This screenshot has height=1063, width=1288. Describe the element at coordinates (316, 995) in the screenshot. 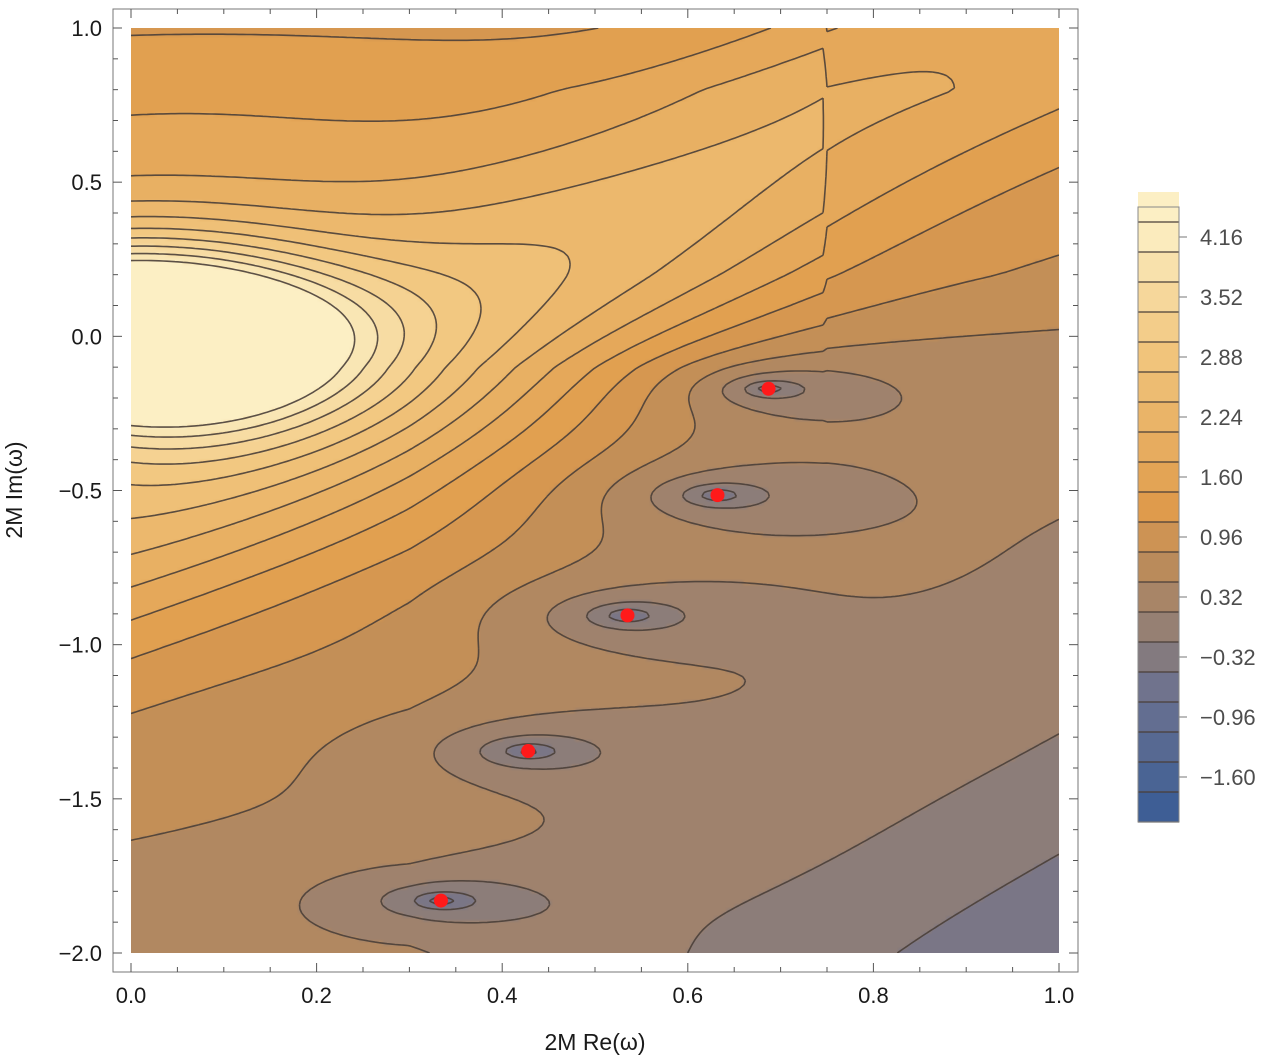

I see `x-tick-label: 0.2` at that location.